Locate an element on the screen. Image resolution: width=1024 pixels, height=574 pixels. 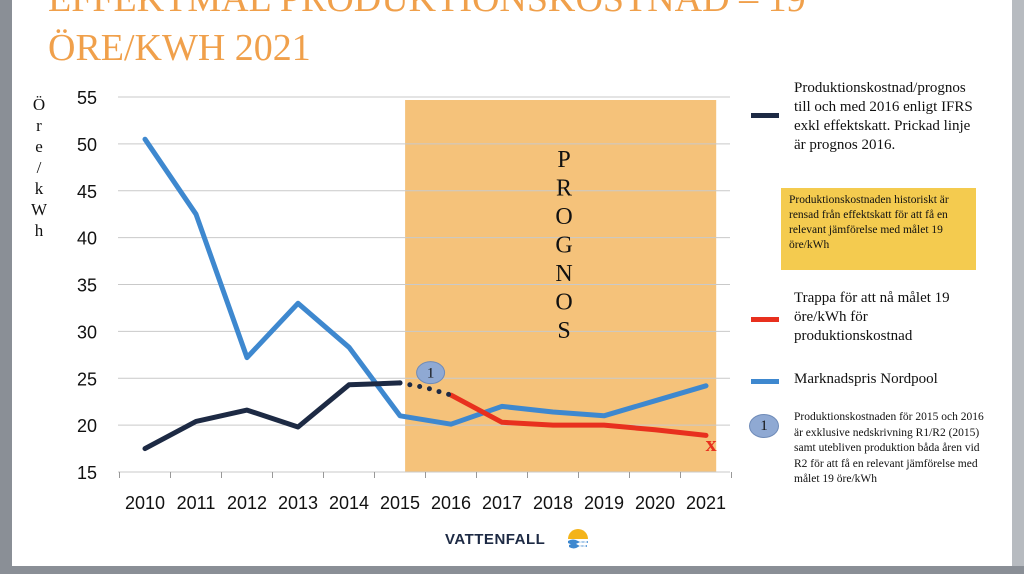
slide-title-line-2: ÖRE/KWH 2021 is located at coordinates (179, 48).